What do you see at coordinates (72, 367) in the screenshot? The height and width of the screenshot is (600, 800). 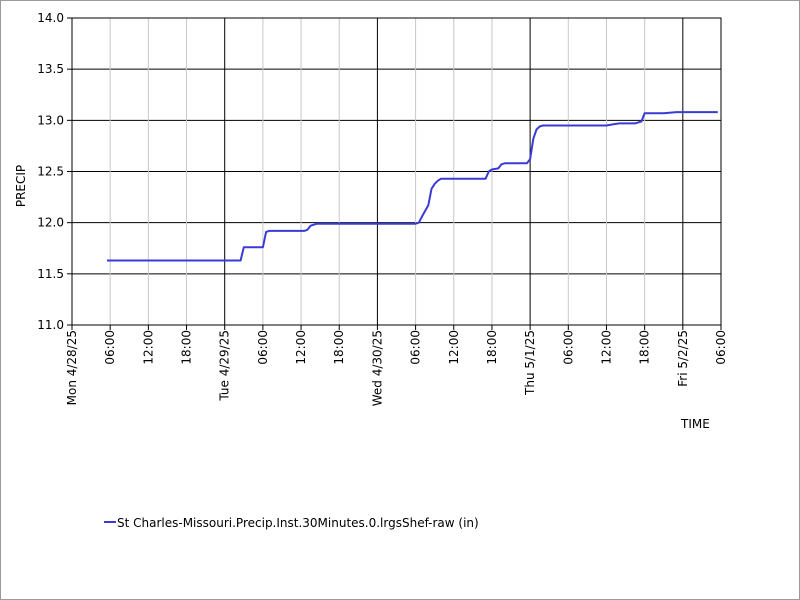 I see `x-tick-label: Mon 4/28/25` at bounding box center [72, 367].